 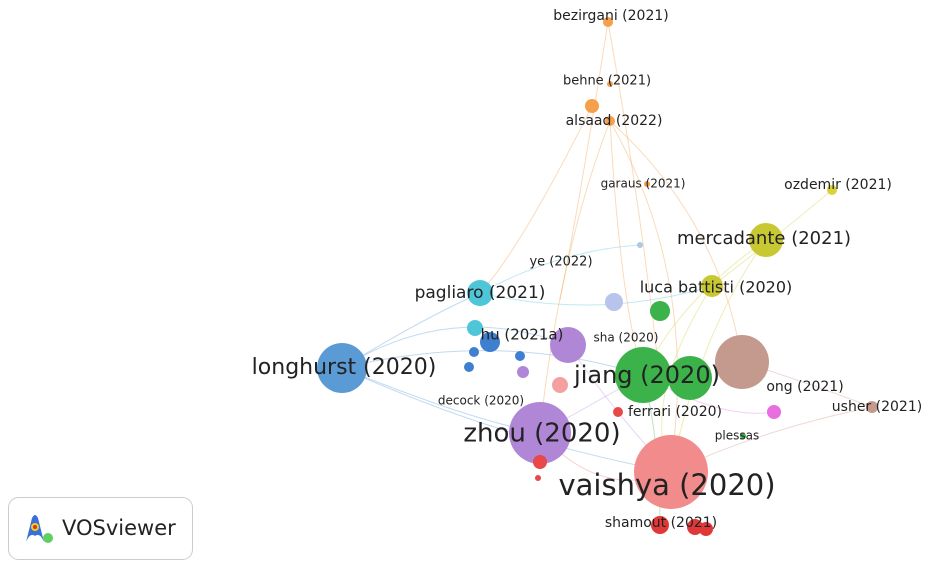 I want to click on logo-text: VOSviewer, so click(x=119, y=528).